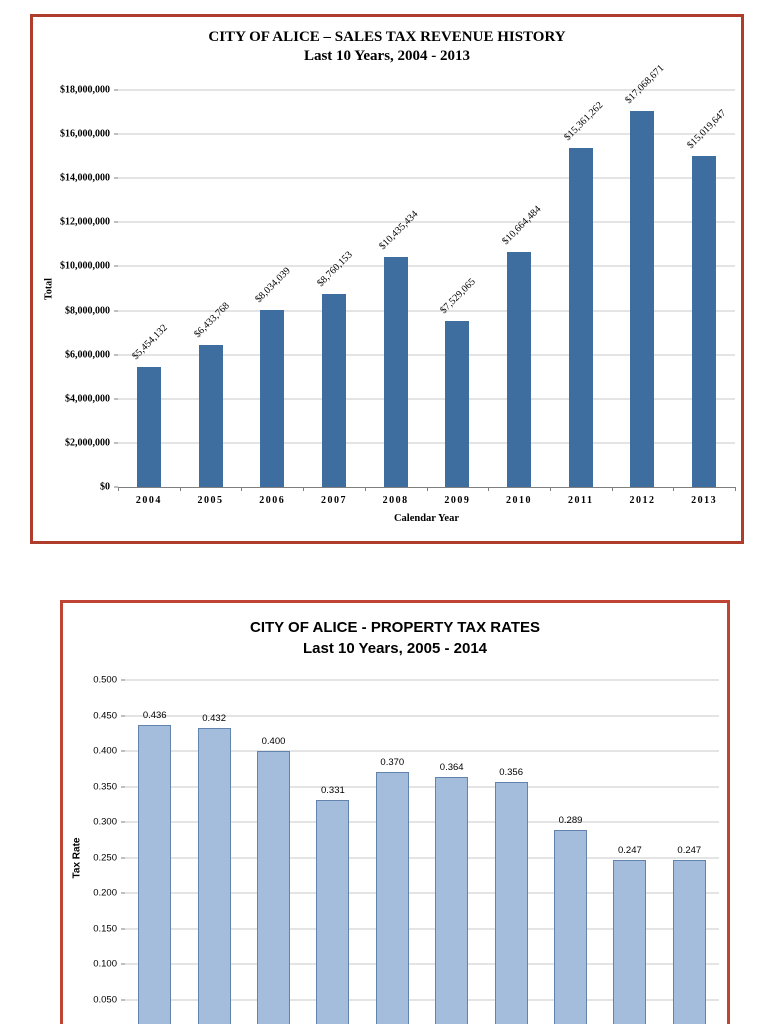 The image size is (768, 1024). I want to click on bar-2008, so click(395, 371).